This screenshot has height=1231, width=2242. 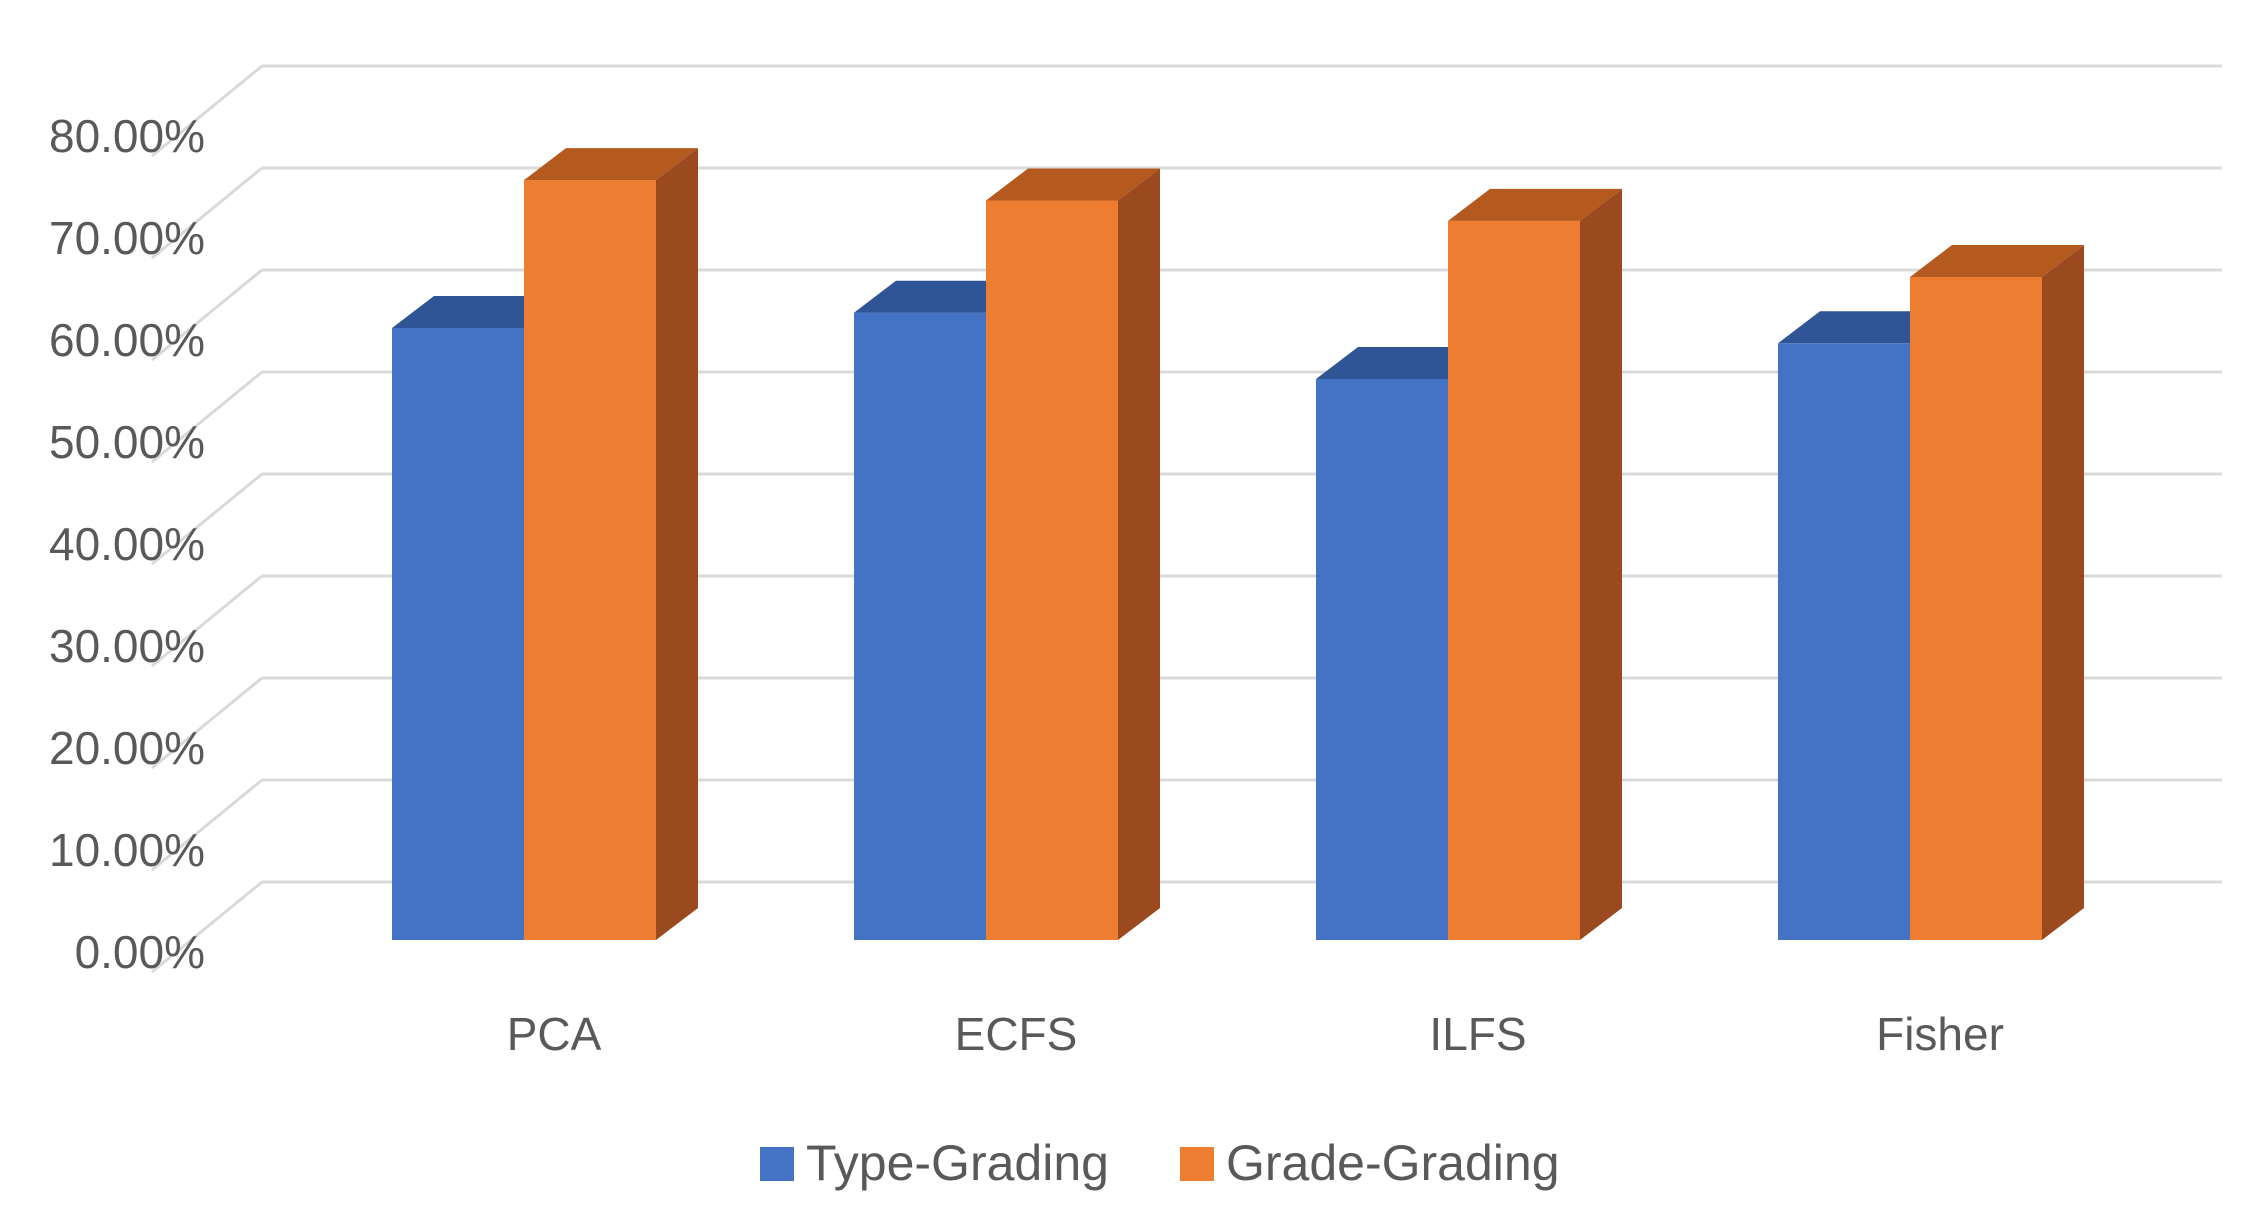 I want to click on bar-fisher-grade-grading, so click(x=1997, y=592).